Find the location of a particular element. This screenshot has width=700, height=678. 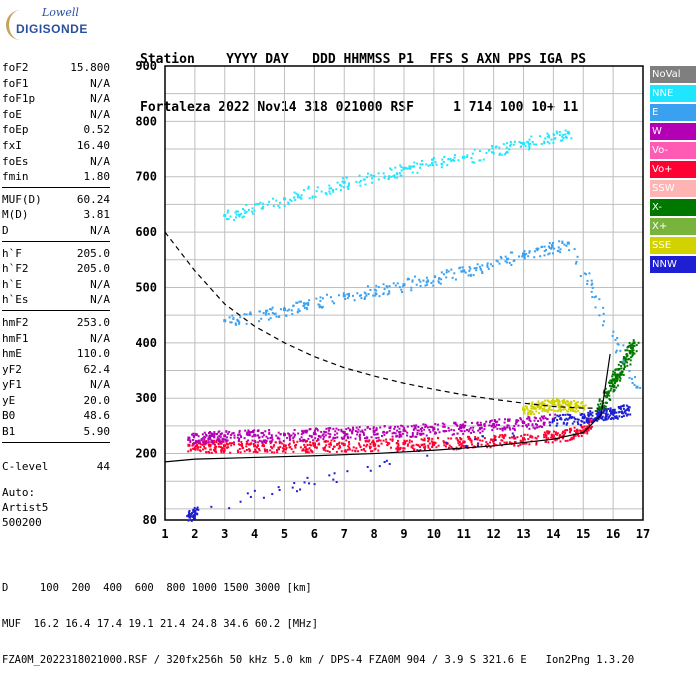

param-name: yE is located at coordinates (9, 400).